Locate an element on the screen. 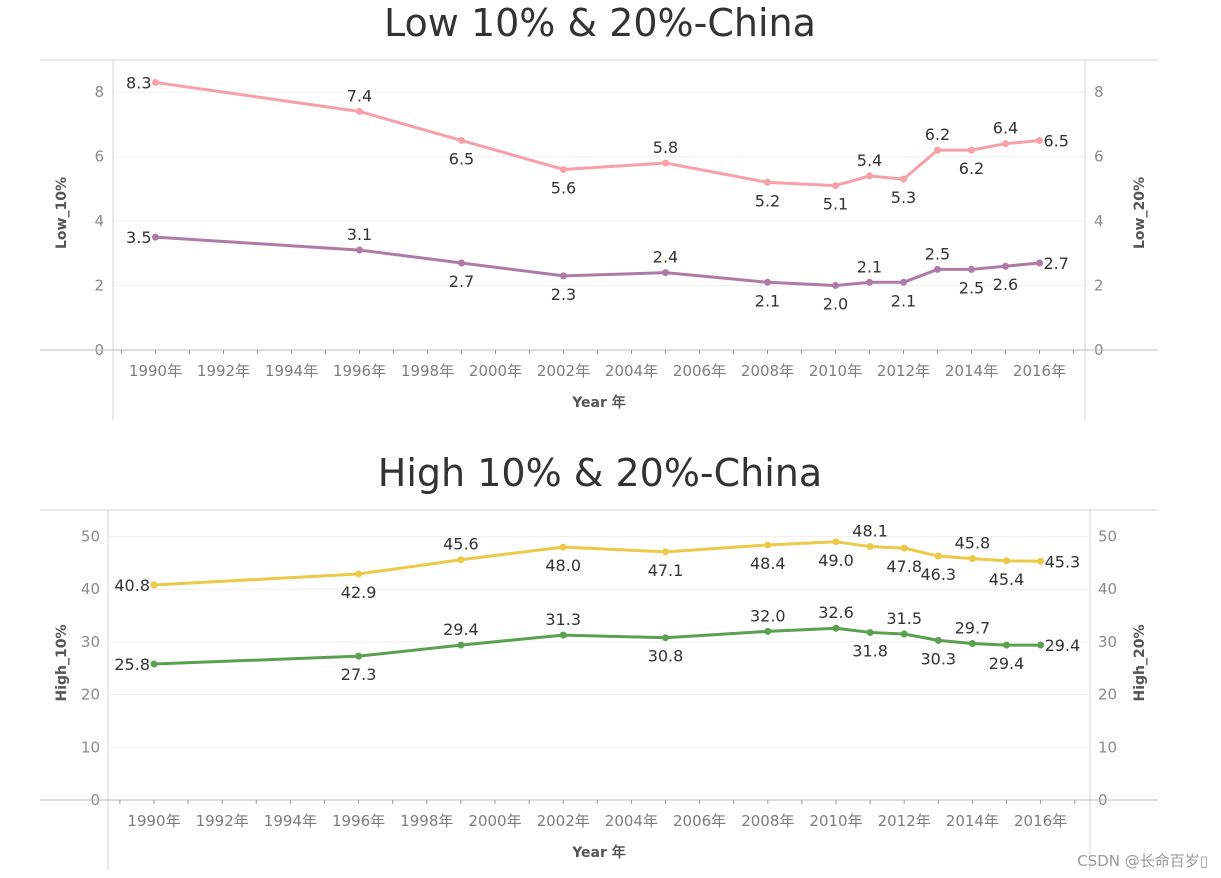  chart-title: High 10% & 20%-China is located at coordinates (600, 473).